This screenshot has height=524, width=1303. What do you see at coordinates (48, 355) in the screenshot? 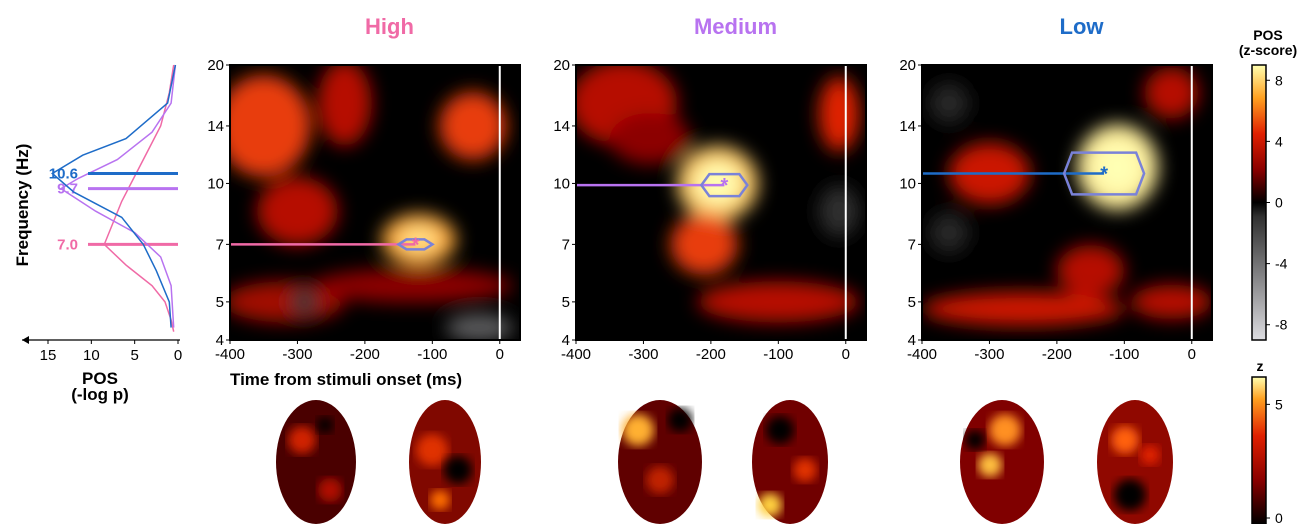
I see `psd-x-tick-label: 15` at bounding box center [48, 355].